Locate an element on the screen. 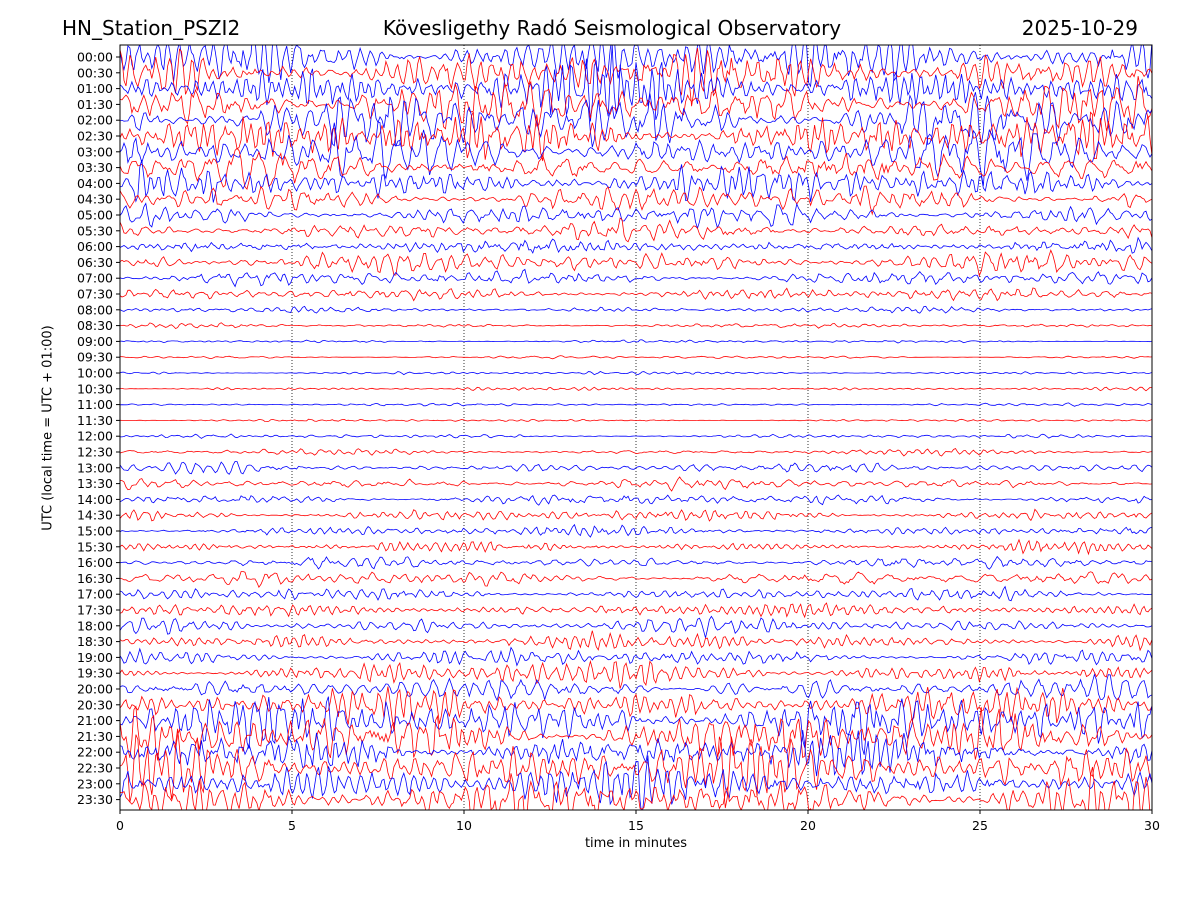 The width and height of the screenshot is (1200, 900). y-tick-label: 01:30 is located at coordinates (95, 104).